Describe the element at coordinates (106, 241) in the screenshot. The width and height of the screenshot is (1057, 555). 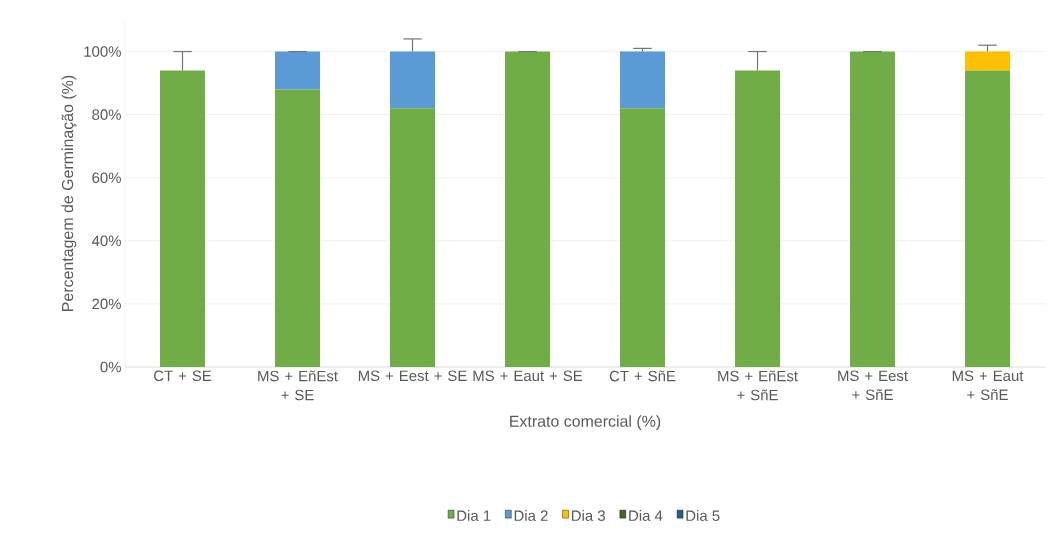
I see `y-tick-label: 40%` at that location.